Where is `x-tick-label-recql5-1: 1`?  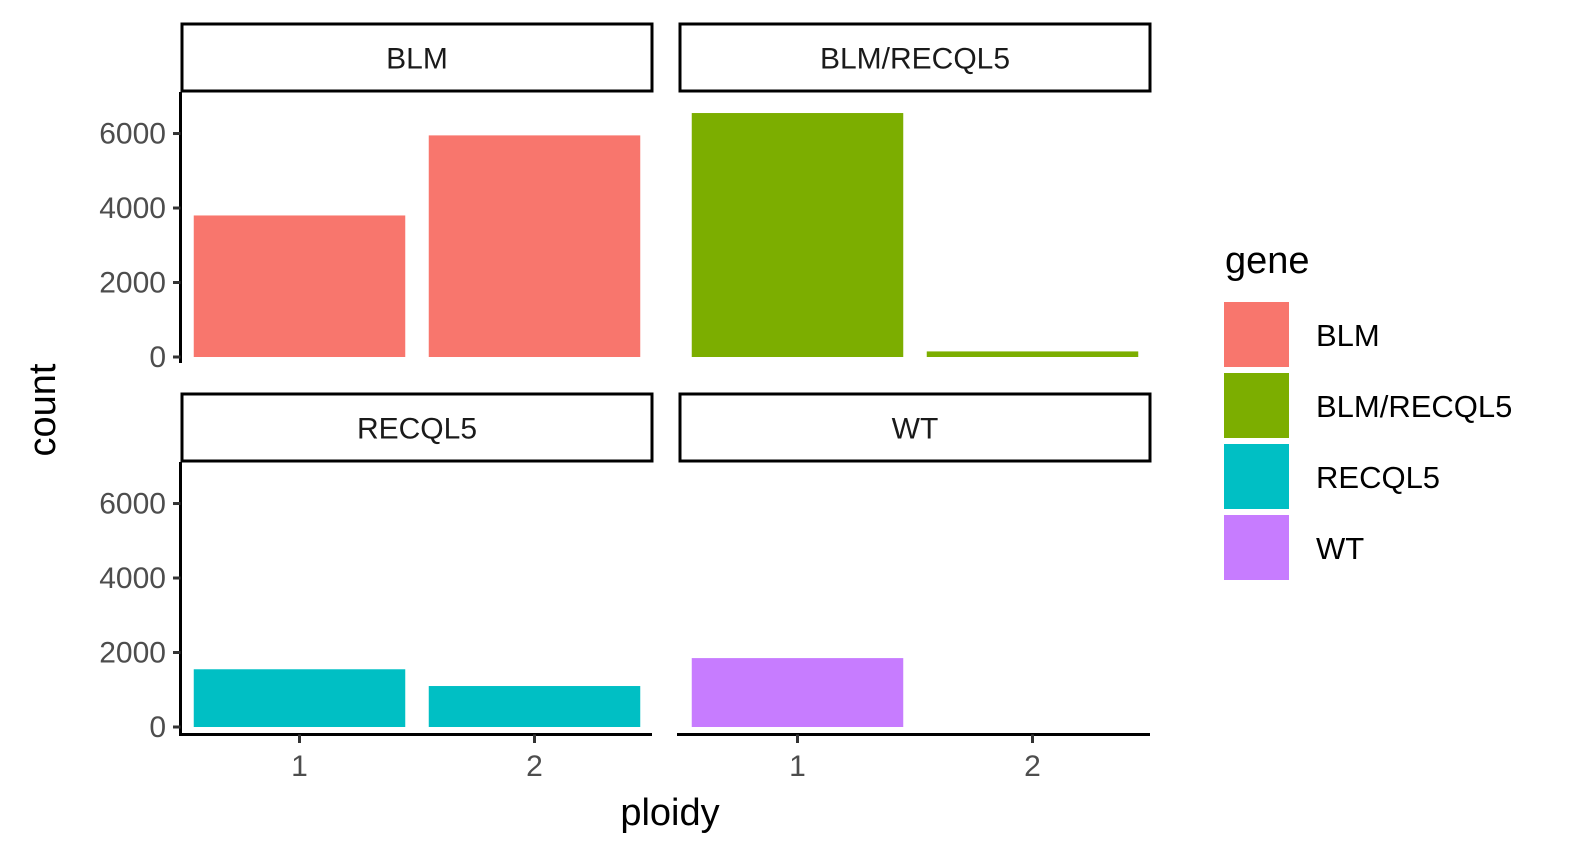 x-tick-label-recql5-1: 1 is located at coordinates (299, 766).